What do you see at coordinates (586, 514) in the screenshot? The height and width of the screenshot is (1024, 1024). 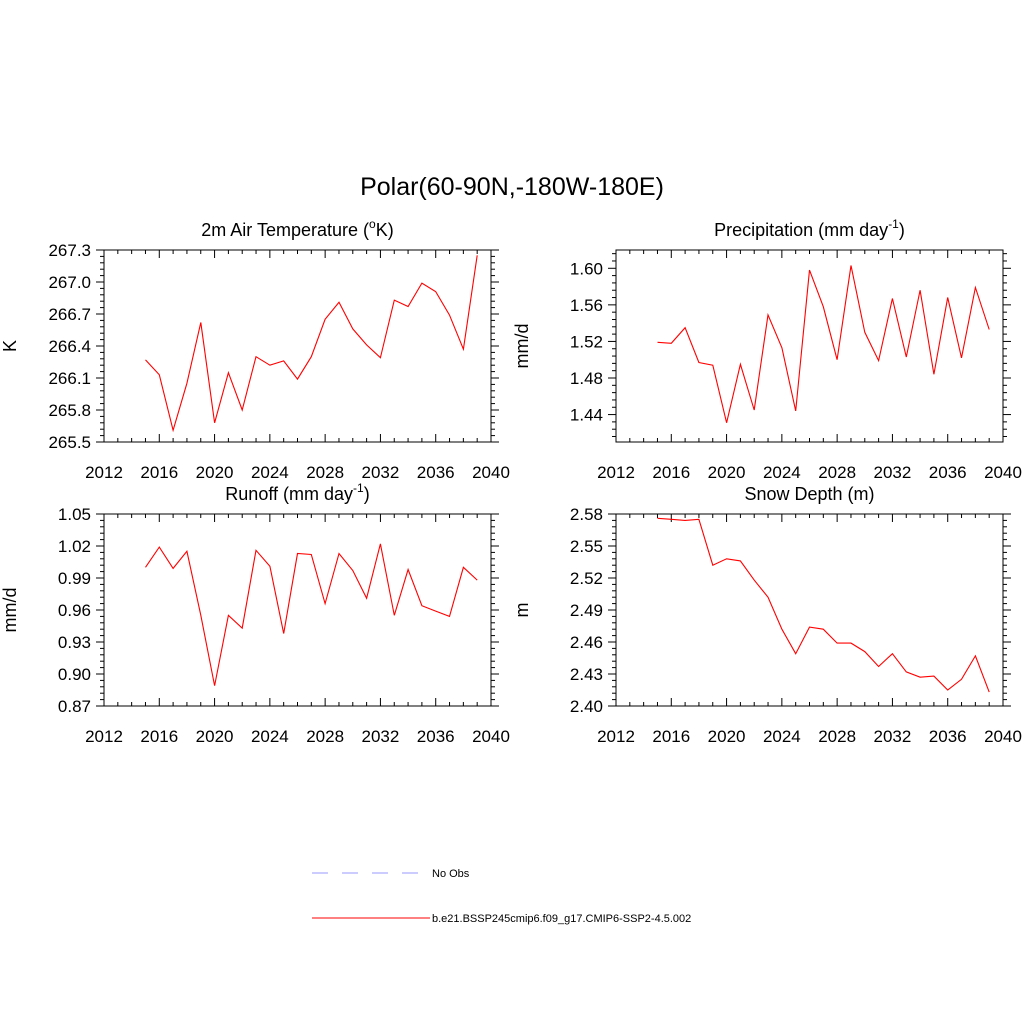 I see `y-tick-label: 2.58` at bounding box center [586, 514].